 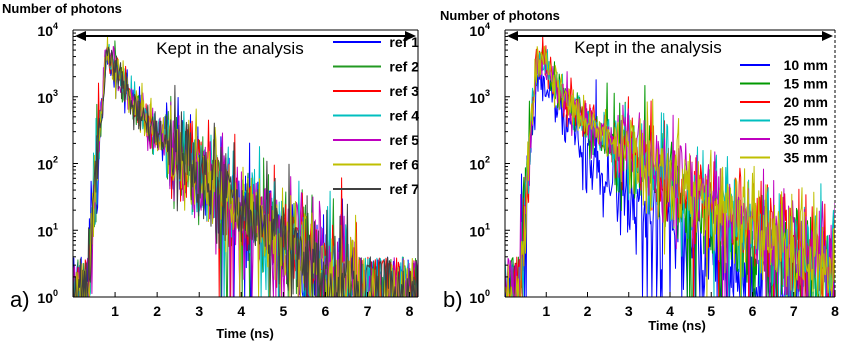 I want to click on panel-a-xtick-label-0: 1, so click(x=115, y=311).